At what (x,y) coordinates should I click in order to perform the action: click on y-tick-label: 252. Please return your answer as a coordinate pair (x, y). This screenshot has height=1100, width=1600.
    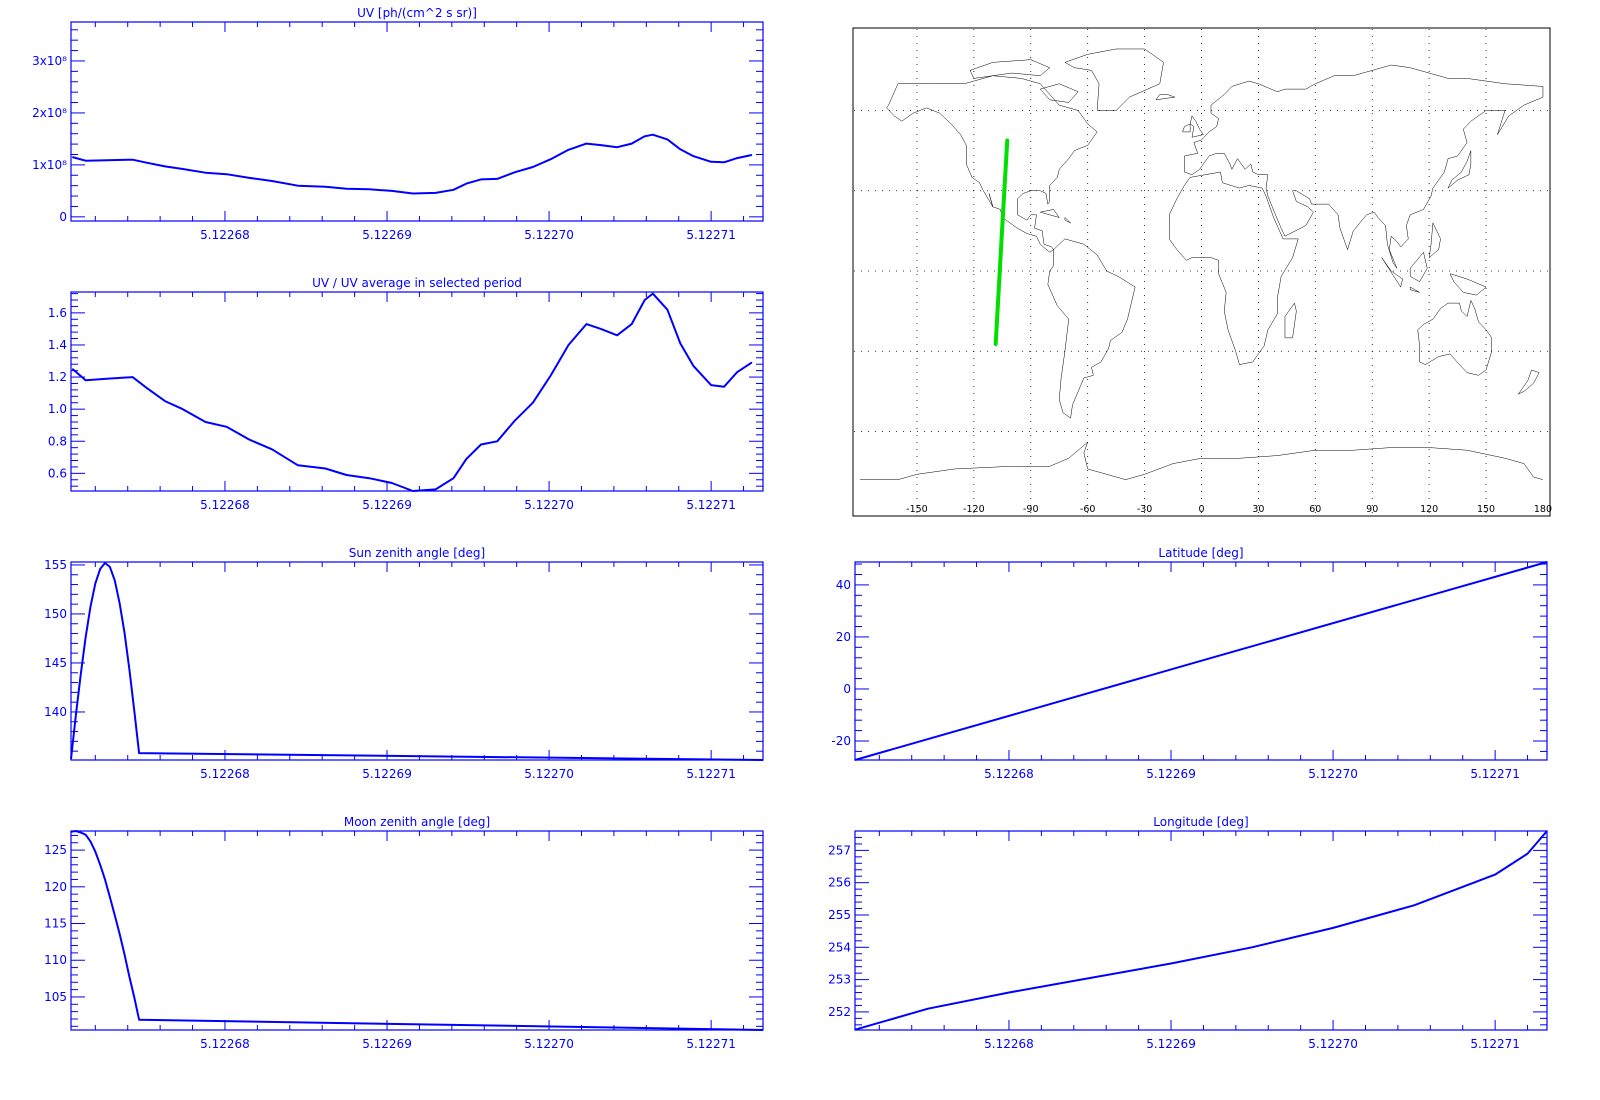
    Looking at the image, I should click on (839, 1012).